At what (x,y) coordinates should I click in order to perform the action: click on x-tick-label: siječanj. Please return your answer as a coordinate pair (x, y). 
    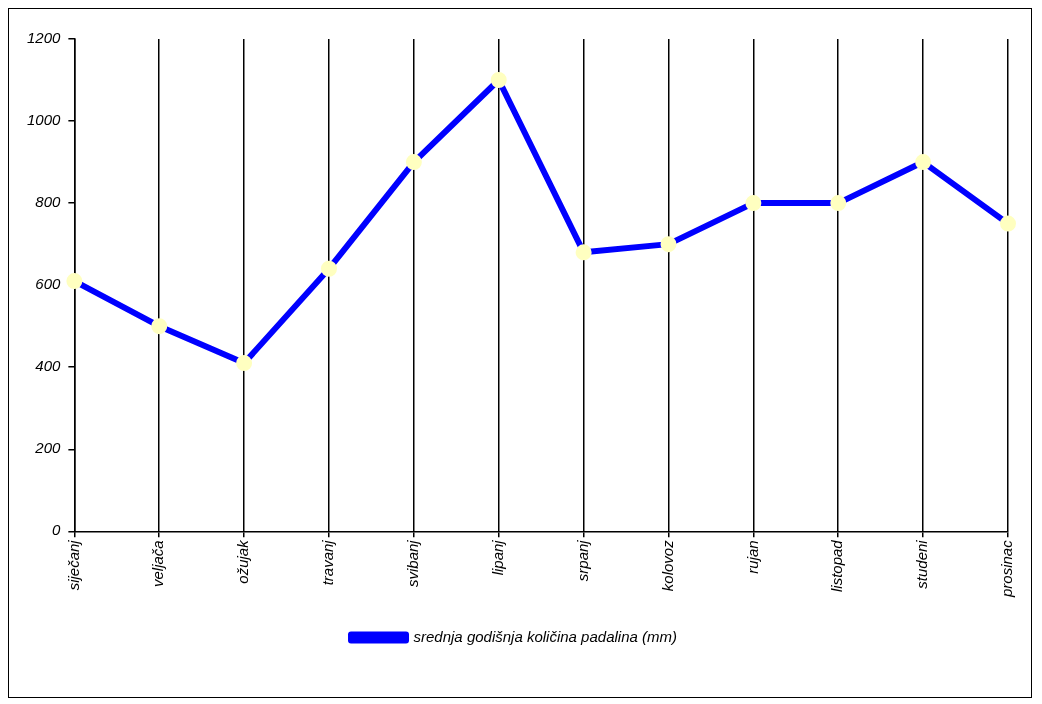
    Looking at the image, I should click on (73, 565).